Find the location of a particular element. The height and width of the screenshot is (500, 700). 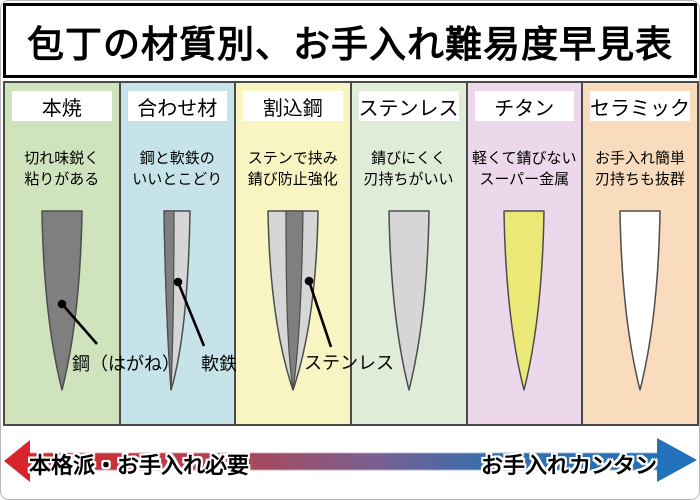

blade-part-label-hagane: 鋼（はがね） is located at coordinates (126, 364).